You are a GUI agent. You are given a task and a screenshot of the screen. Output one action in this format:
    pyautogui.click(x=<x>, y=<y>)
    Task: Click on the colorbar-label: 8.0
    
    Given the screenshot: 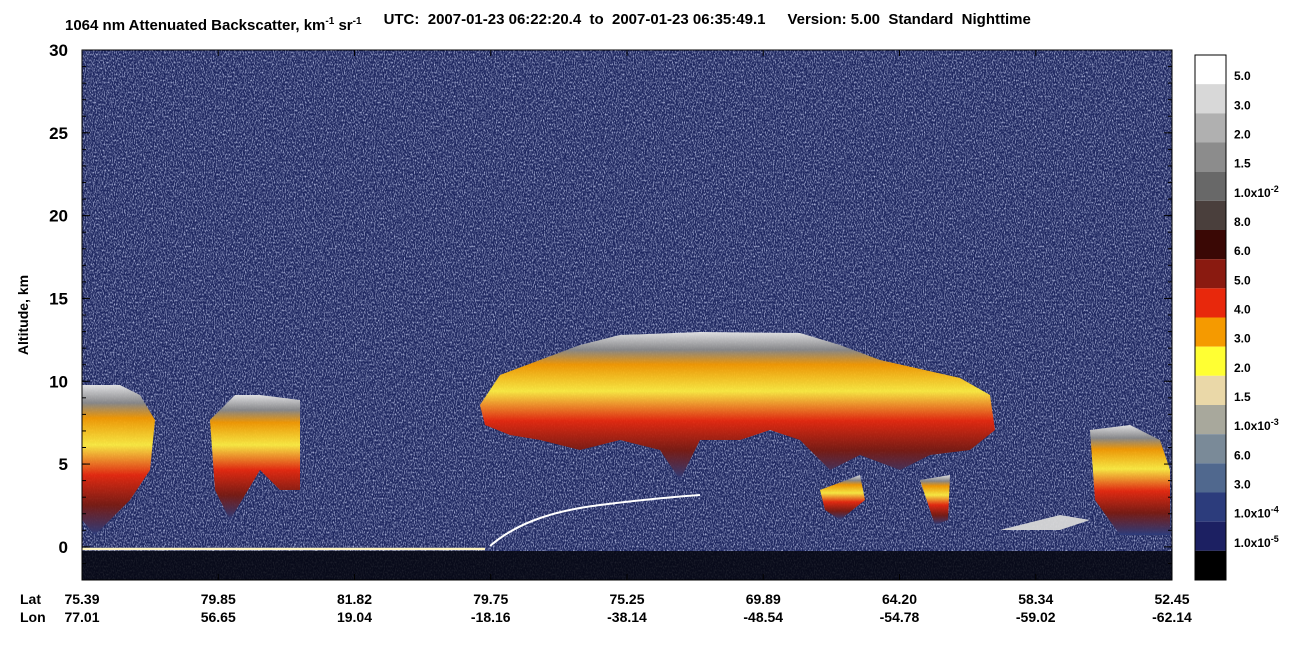 What is the action you would take?
    pyautogui.click(x=1242, y=222)
    